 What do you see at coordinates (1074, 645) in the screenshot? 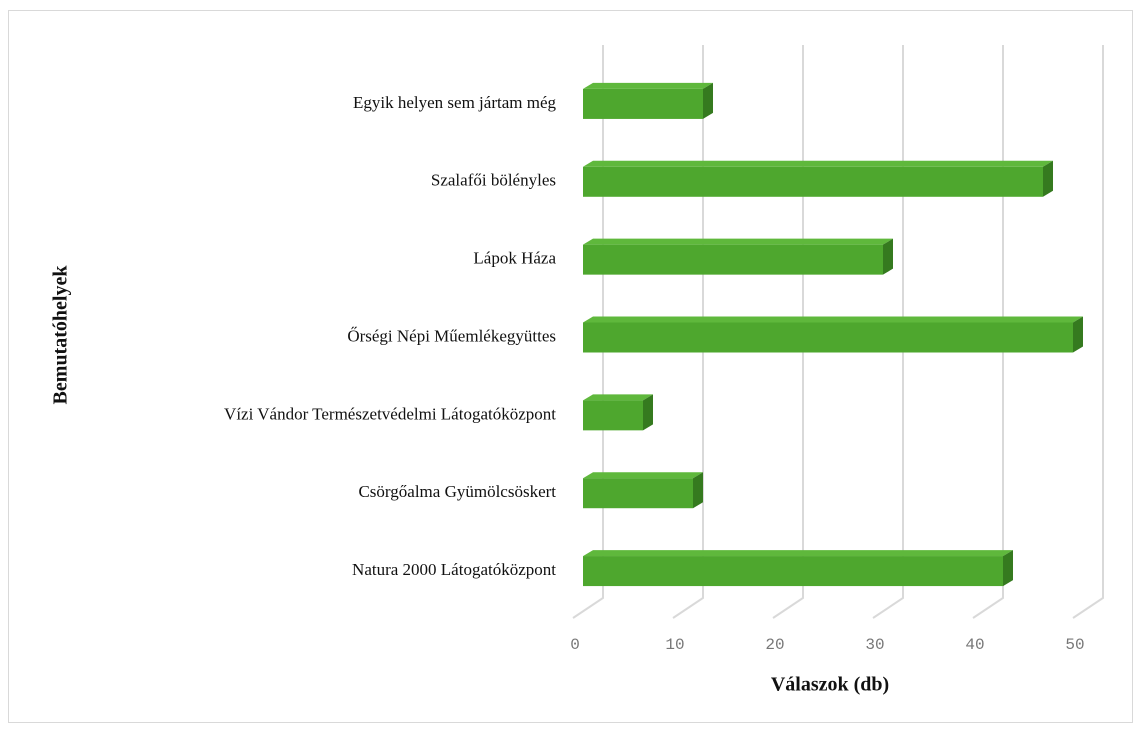
I see `x-tick-label: 50` at bounding box center [1074, 645].